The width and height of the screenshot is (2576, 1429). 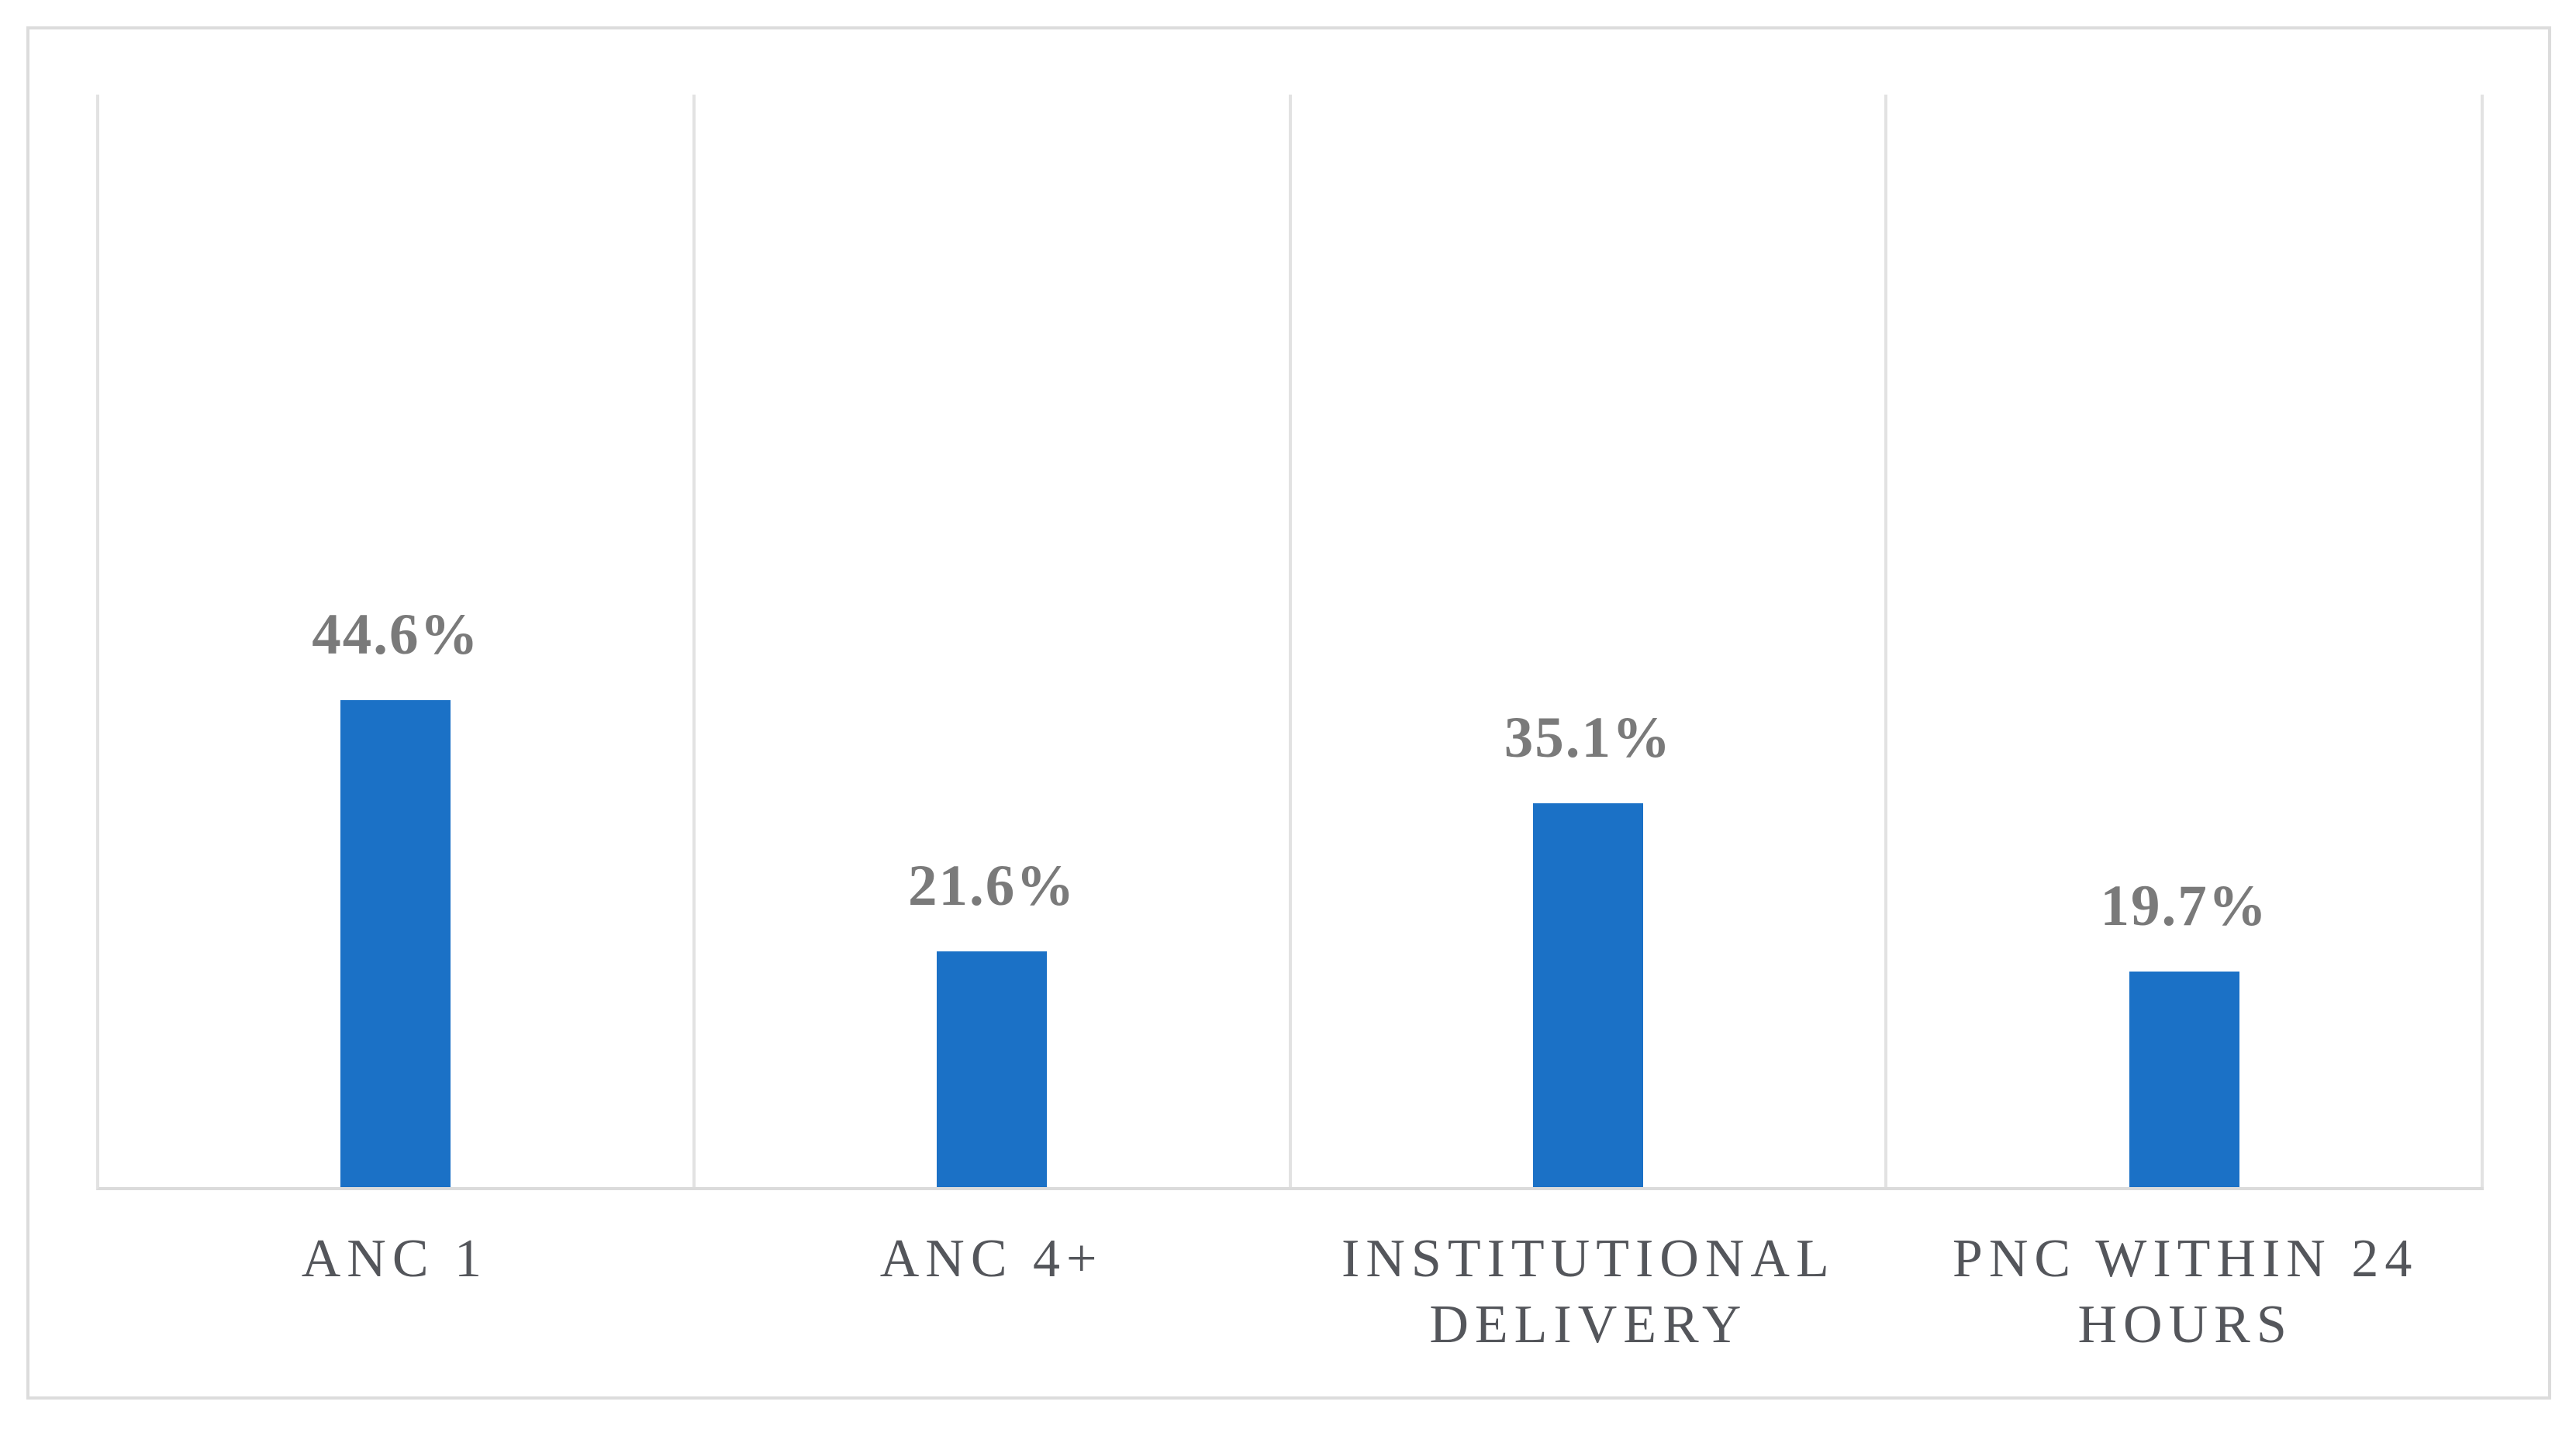 I want to click on value-label-anc-1: 44.6%, so click(x=396, y=634).